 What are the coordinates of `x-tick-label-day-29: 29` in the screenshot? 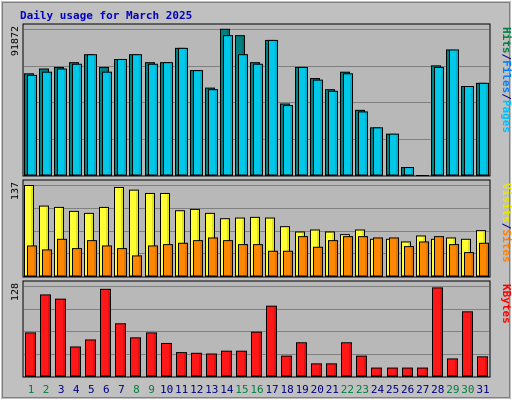 It's located at (452, 389).